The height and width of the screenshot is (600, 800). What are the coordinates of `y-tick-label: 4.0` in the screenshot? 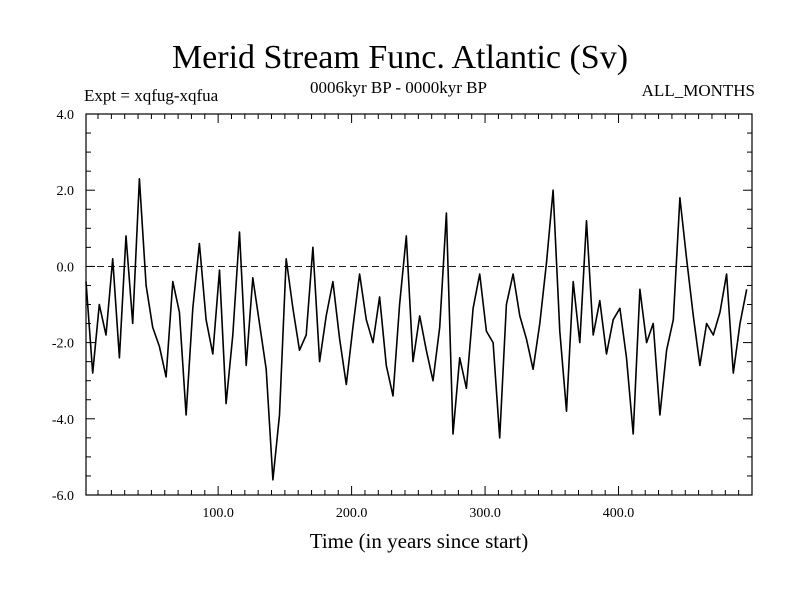 It's located at (66, 115).